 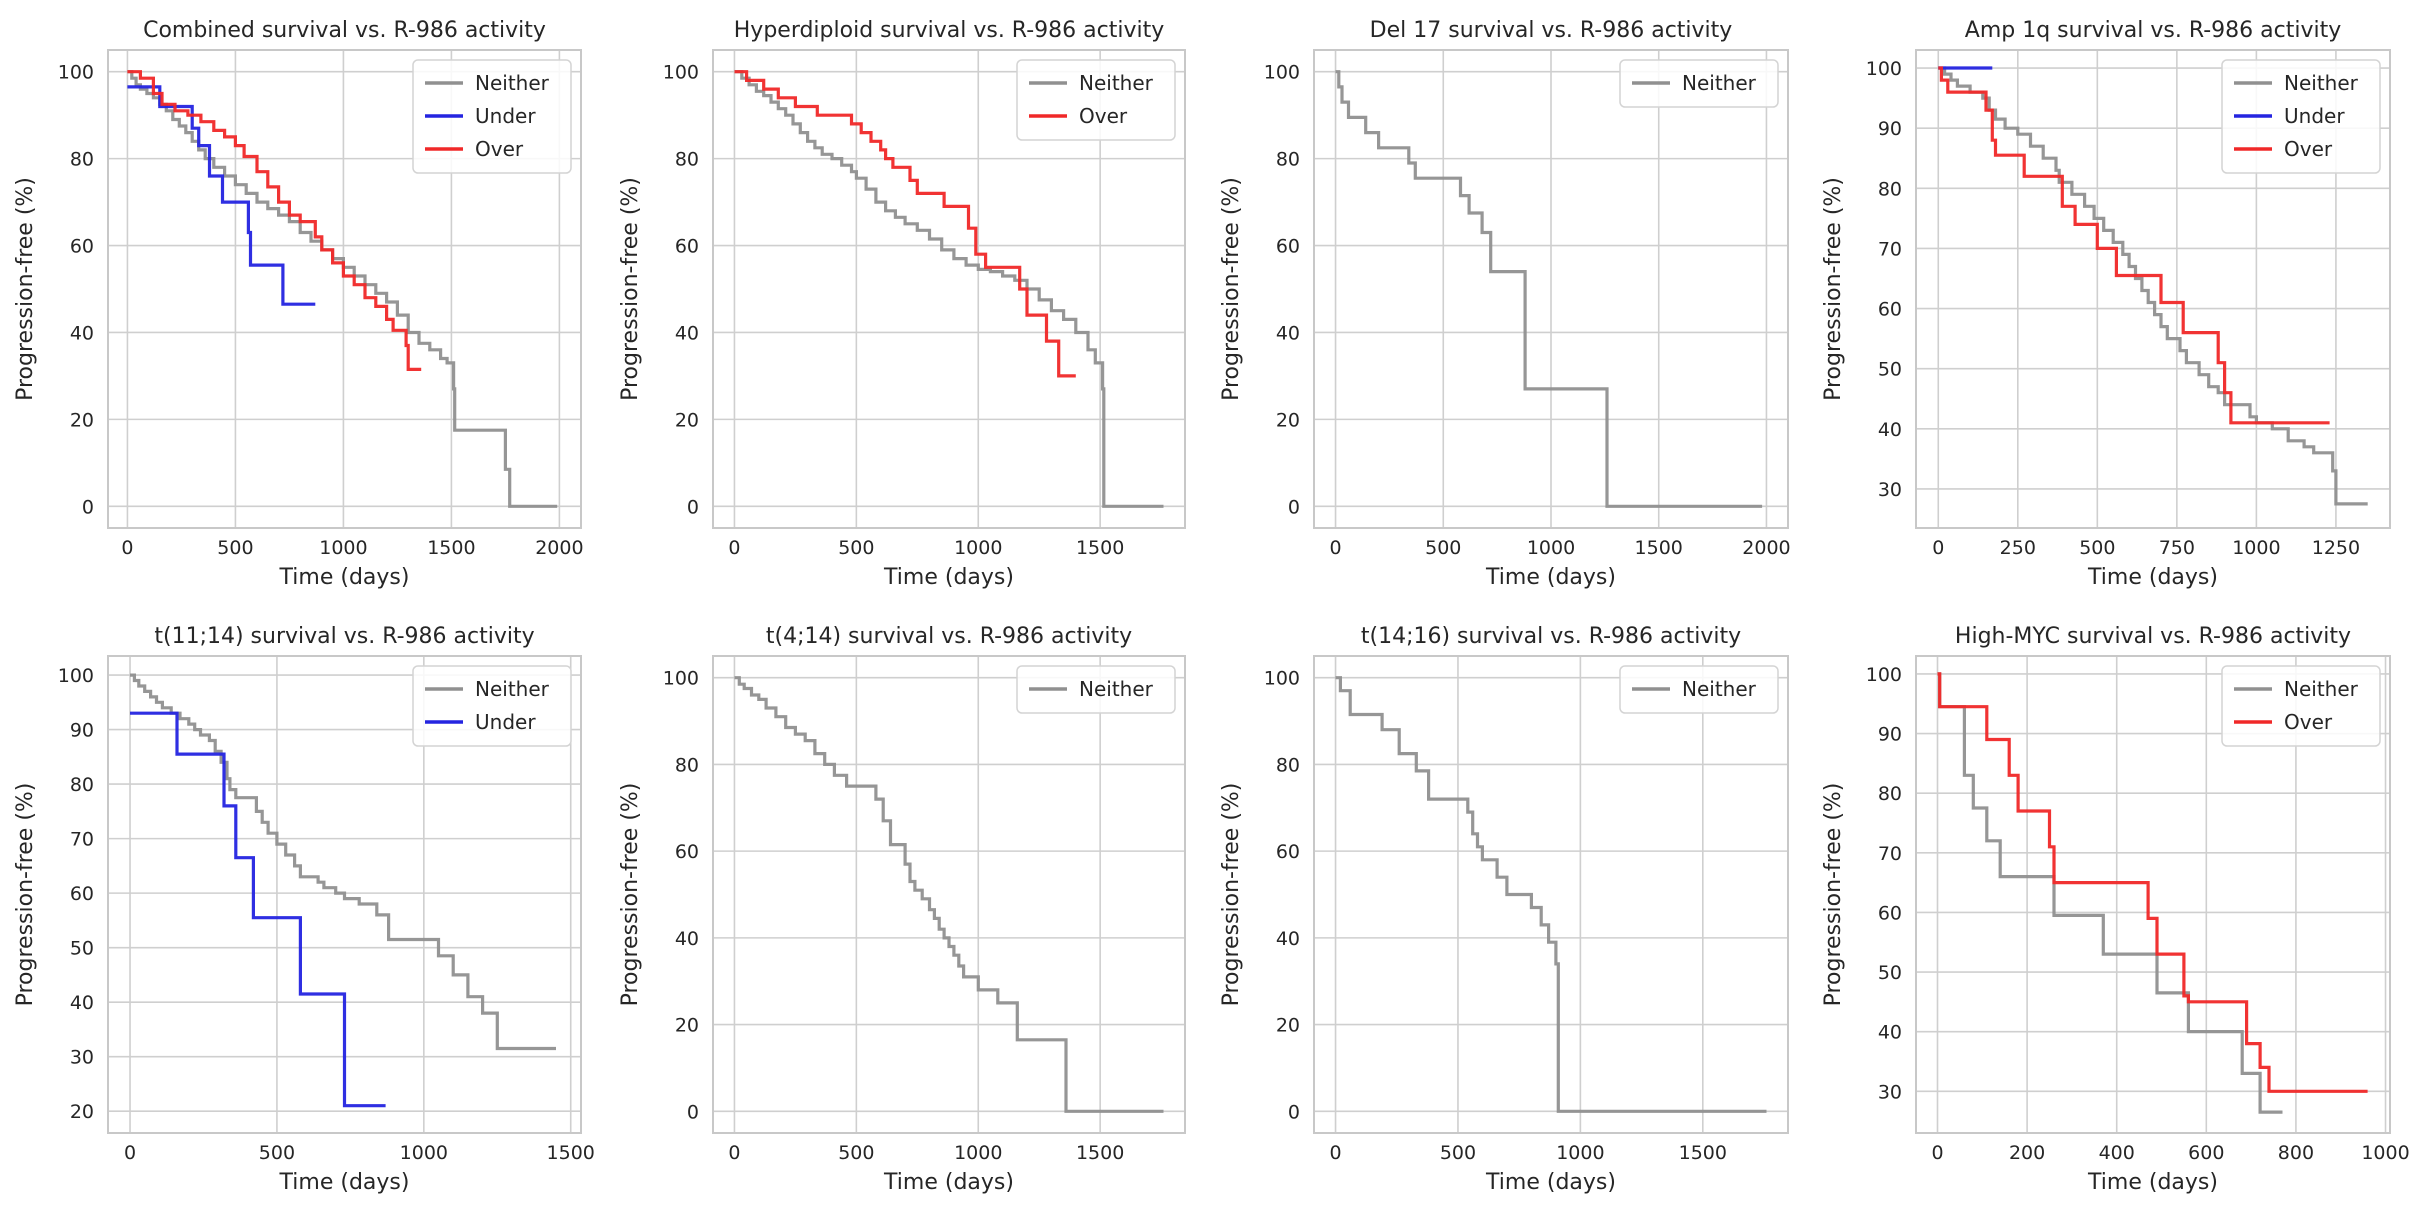 I want to click on chart-title: Del 17 survival vs. R-986 activity, so click(x=1551, y=30).